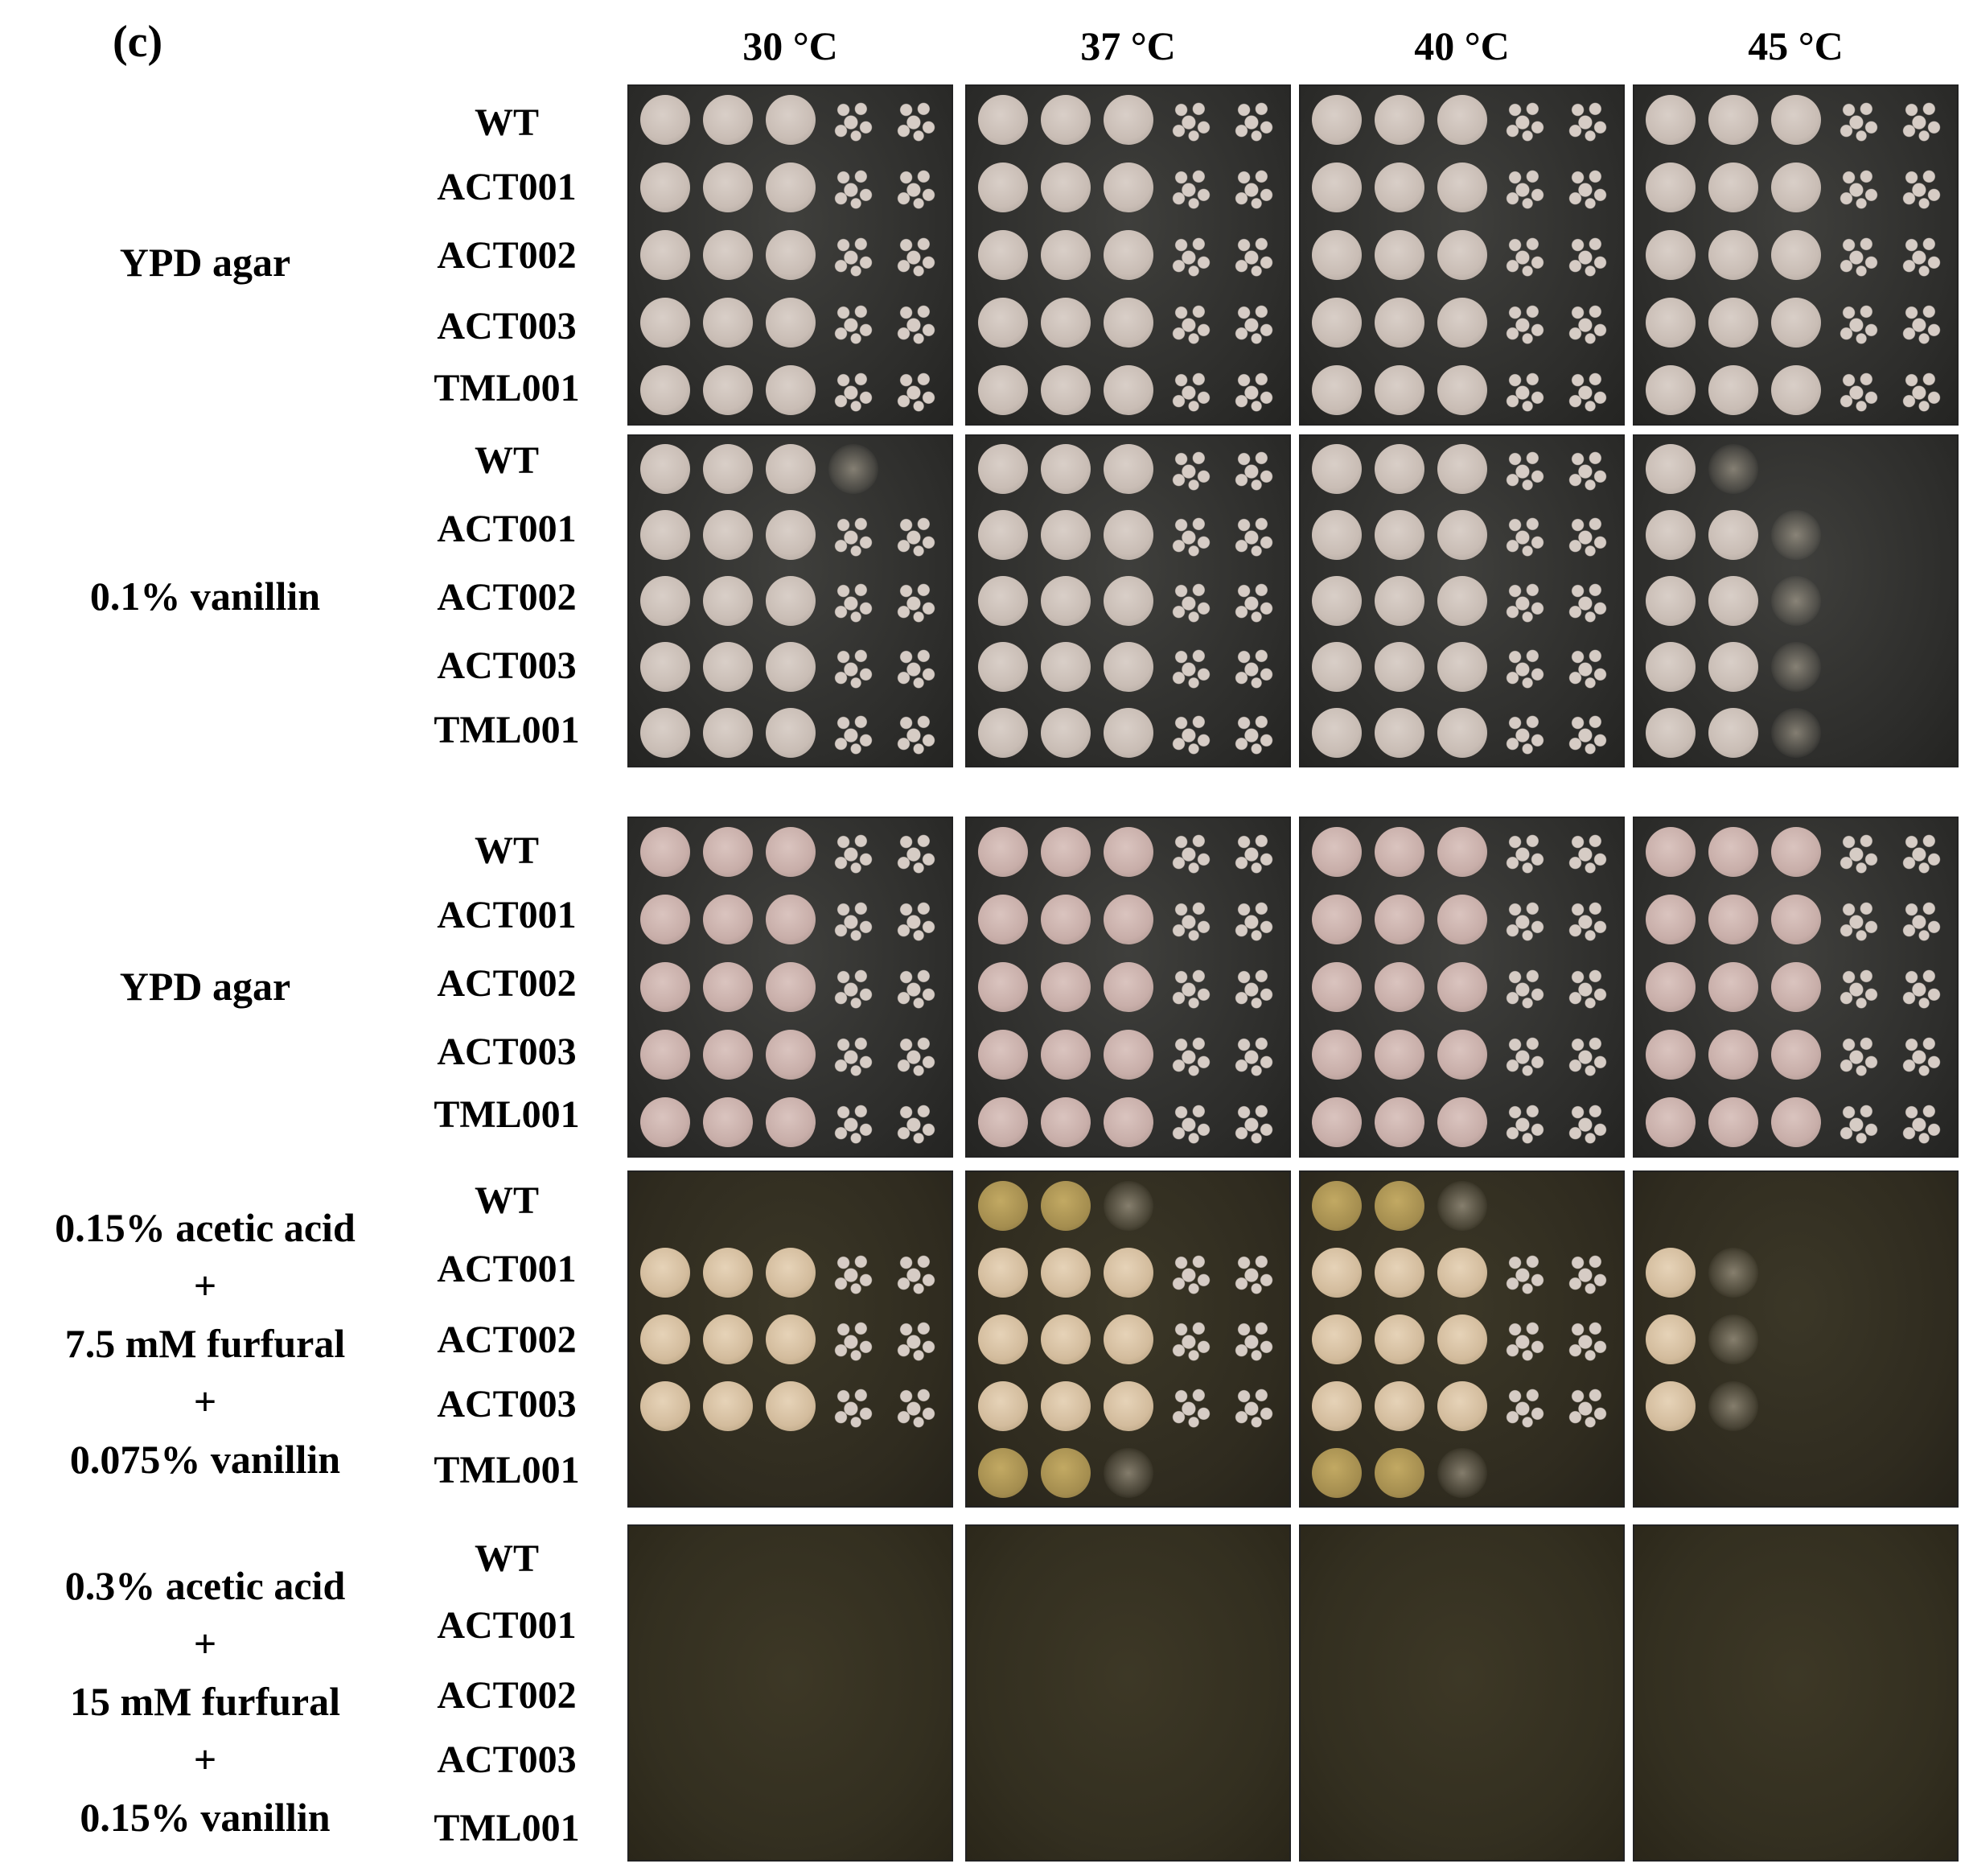 This screenshot has width=1969, height=1876. What do you see at coordinates (205, 1701) in the screenshot?
I see `condition-line: 15 mM furfural` at bounding box center [205, 1701].